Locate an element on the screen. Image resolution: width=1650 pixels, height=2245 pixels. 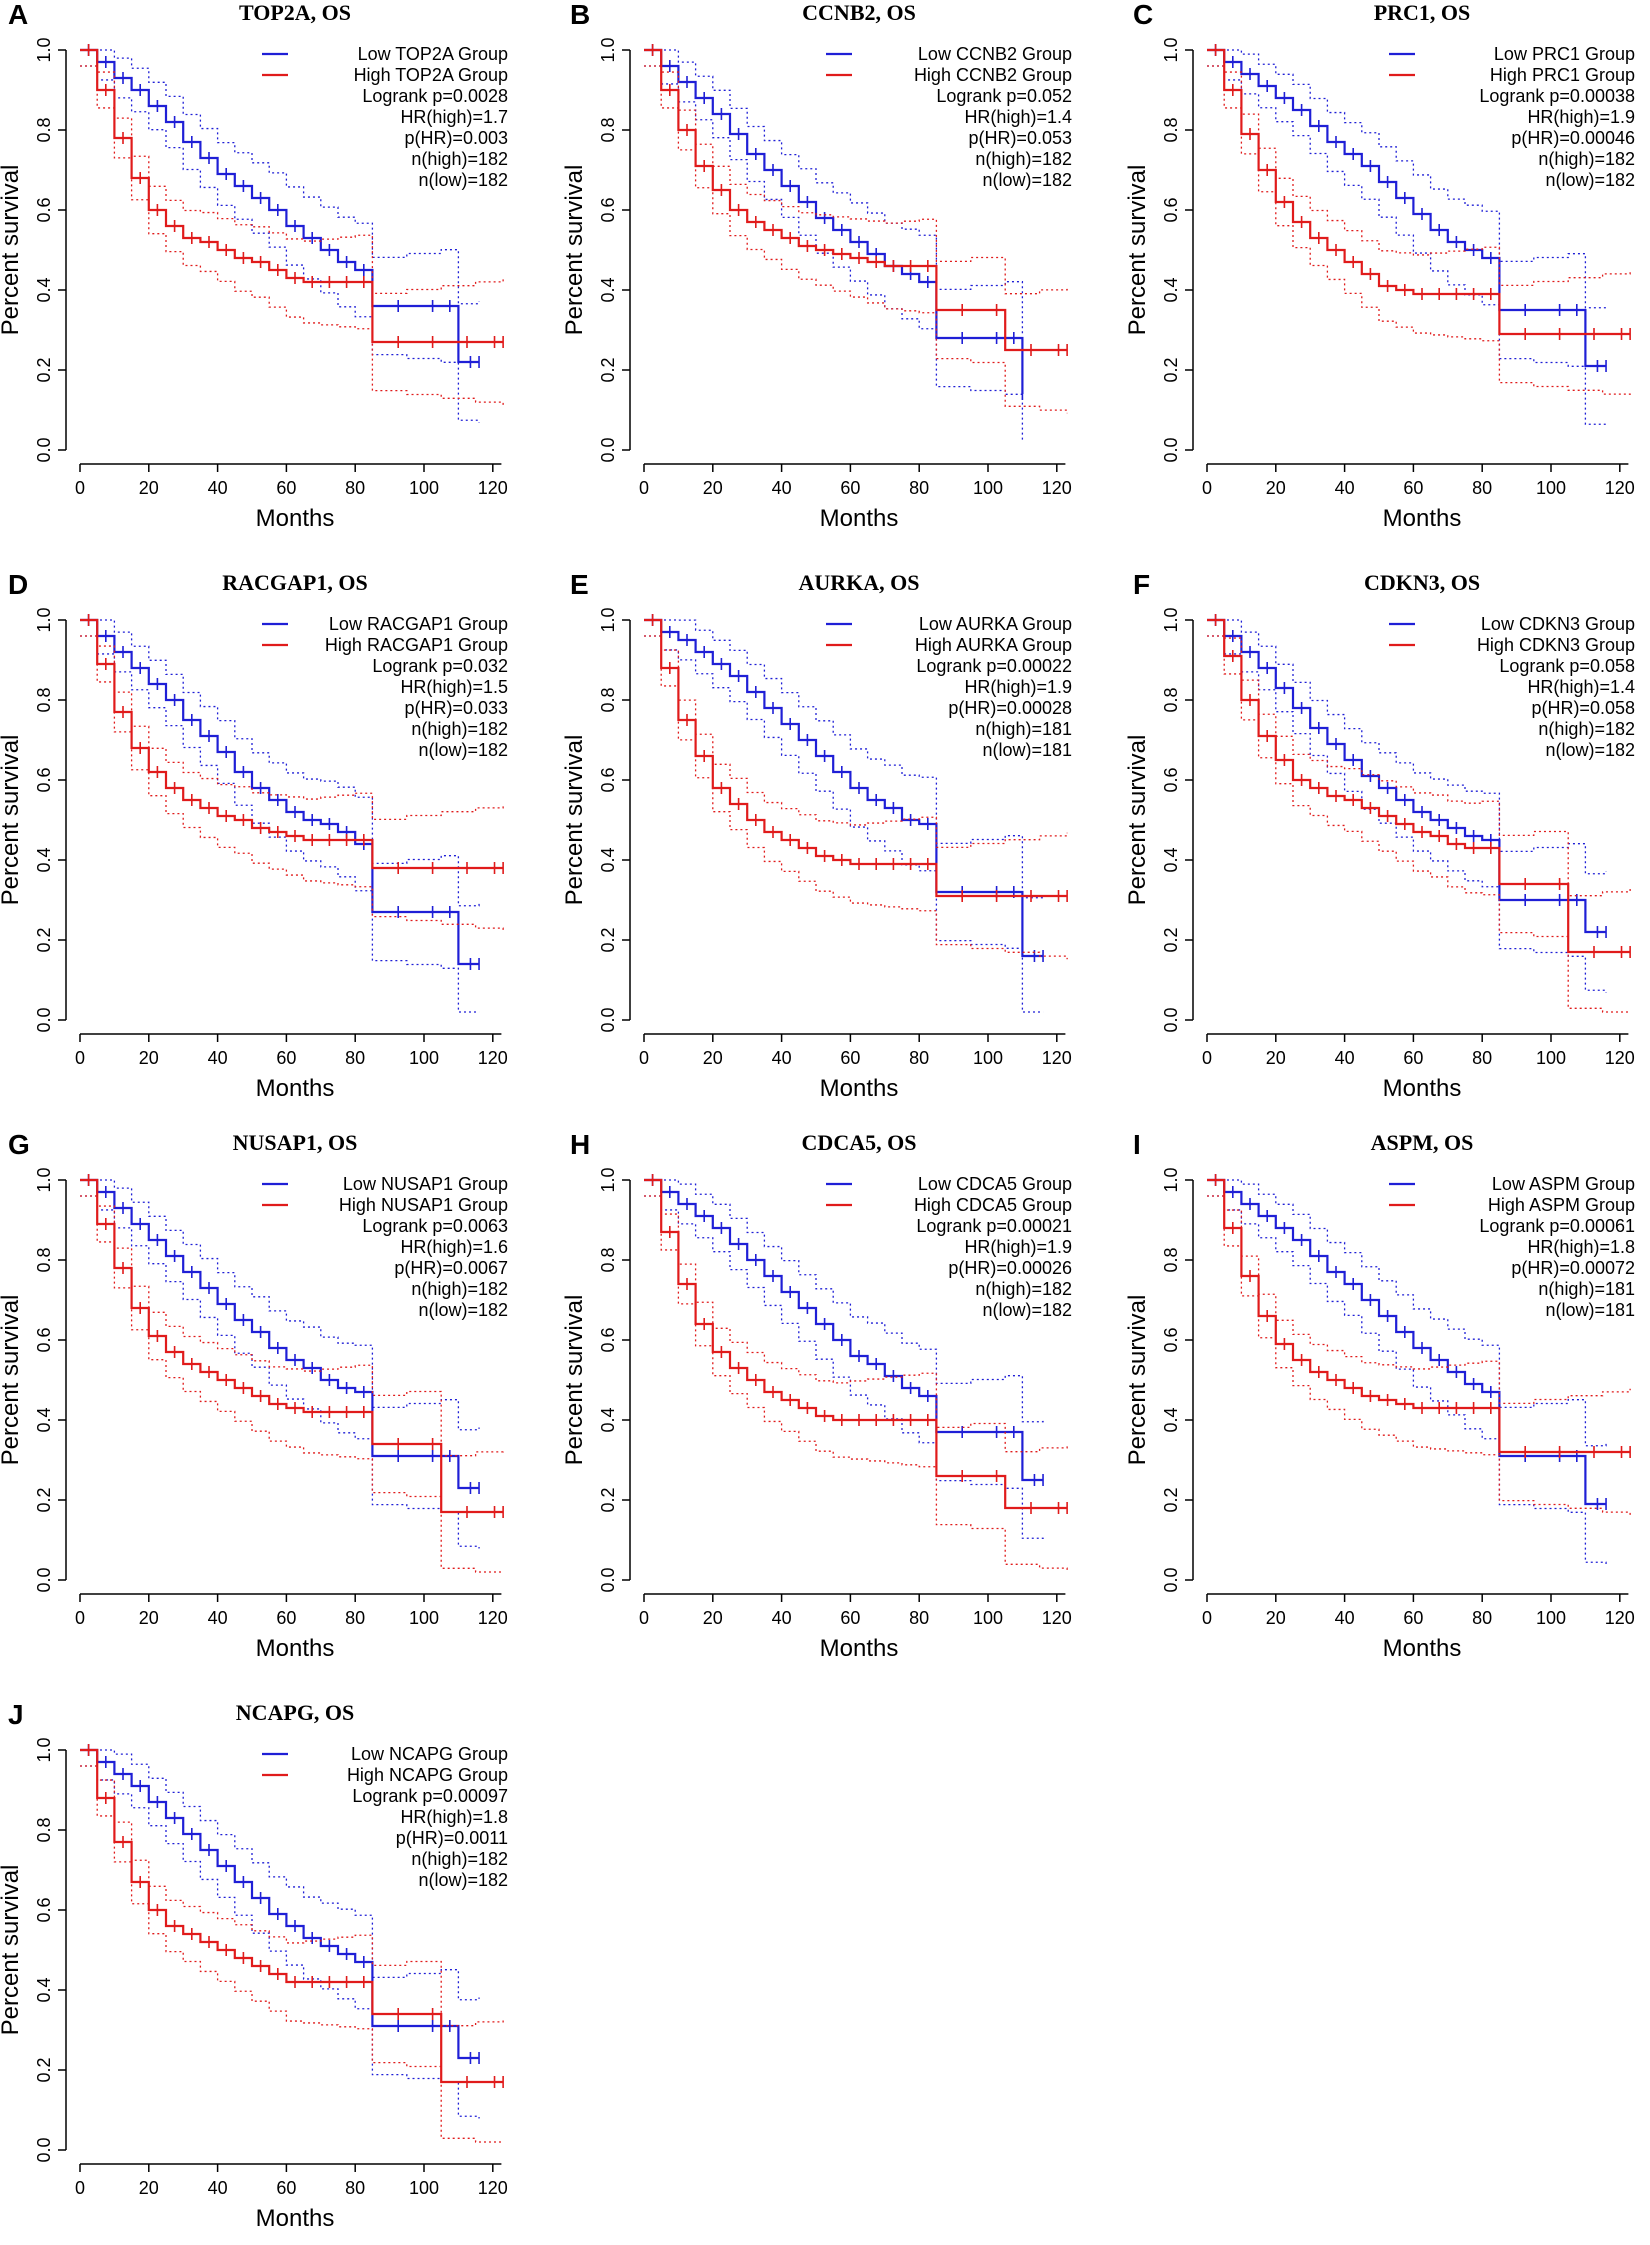
legend-label: High ASPM Group is located at coordinates (1561, 1205).